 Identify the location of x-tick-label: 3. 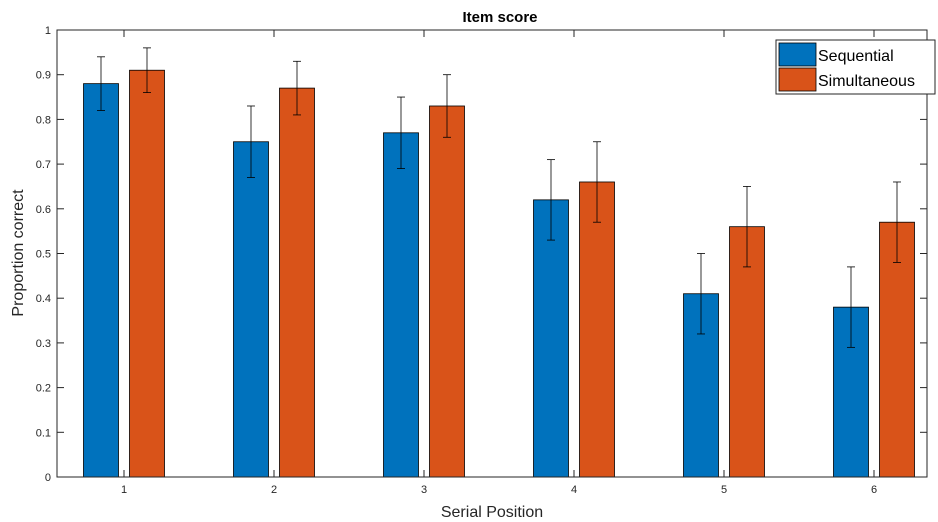
(424, 490).